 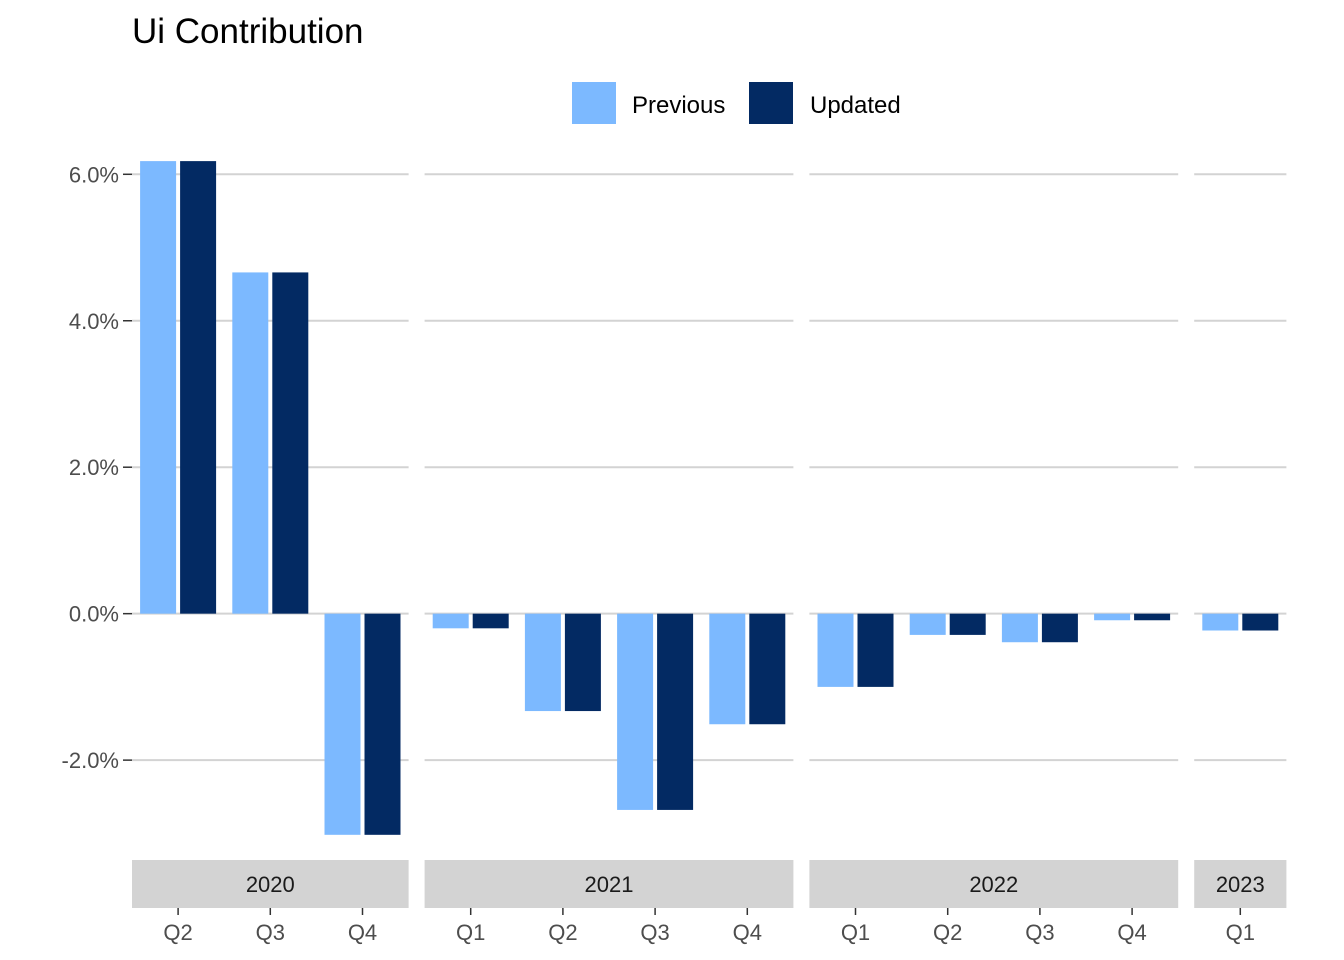 I want to click on bar-2021-Q3-updated, so click(x=675, y=711).